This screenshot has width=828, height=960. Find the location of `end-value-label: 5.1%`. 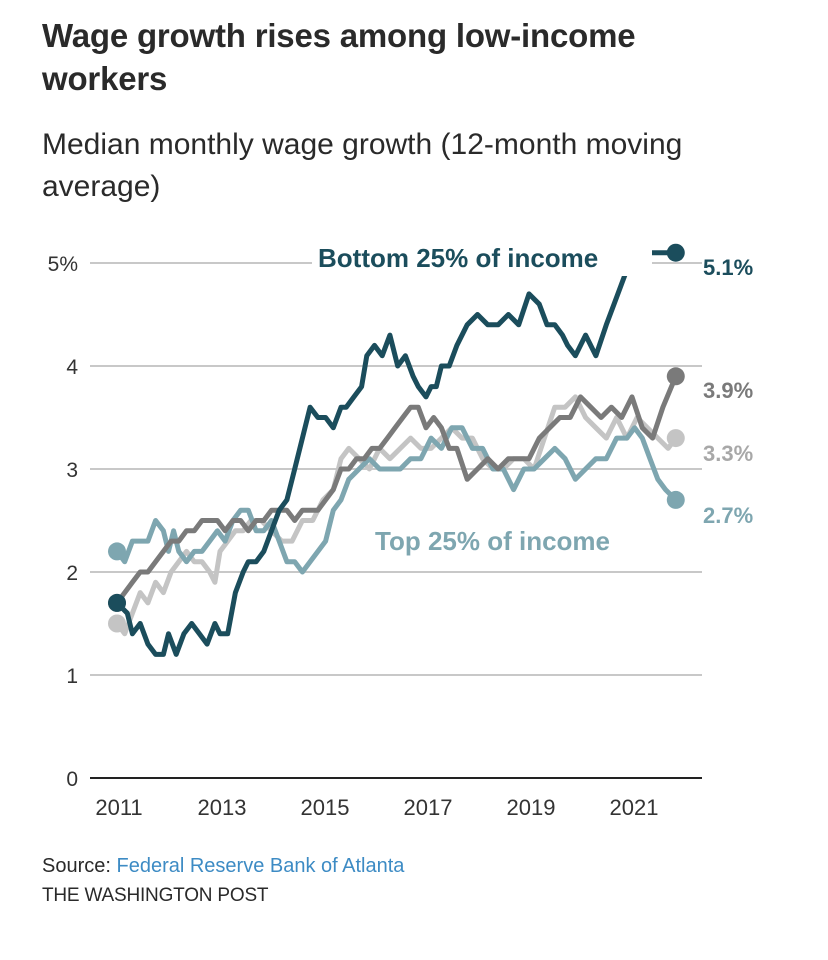

end-value-label: 5.1% is located at coordinates (728, 267).